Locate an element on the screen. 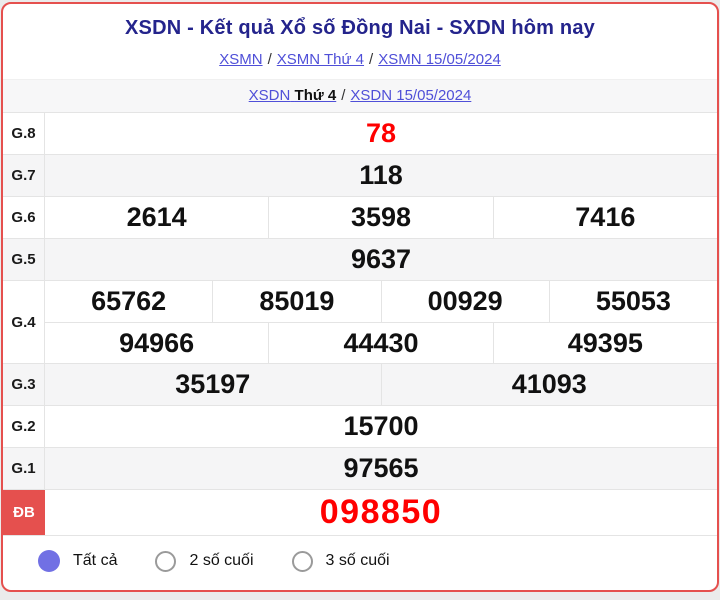  prize-label: G.1 is located at coordinates (24, 468).